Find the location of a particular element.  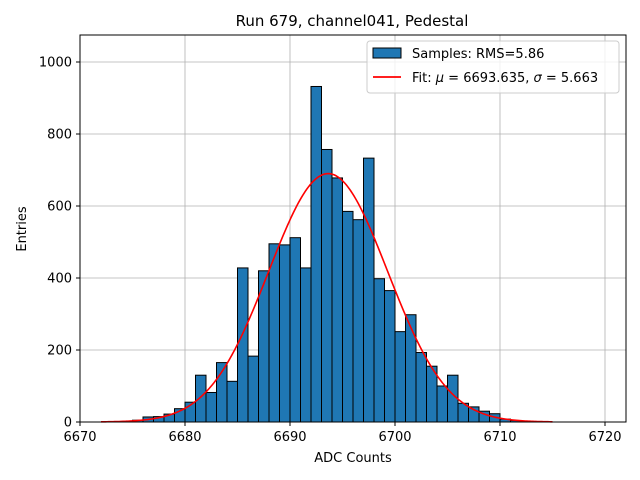

y-axis-ticks: 0 200 400 600 800 1000 is located at coordinates (59, 243).